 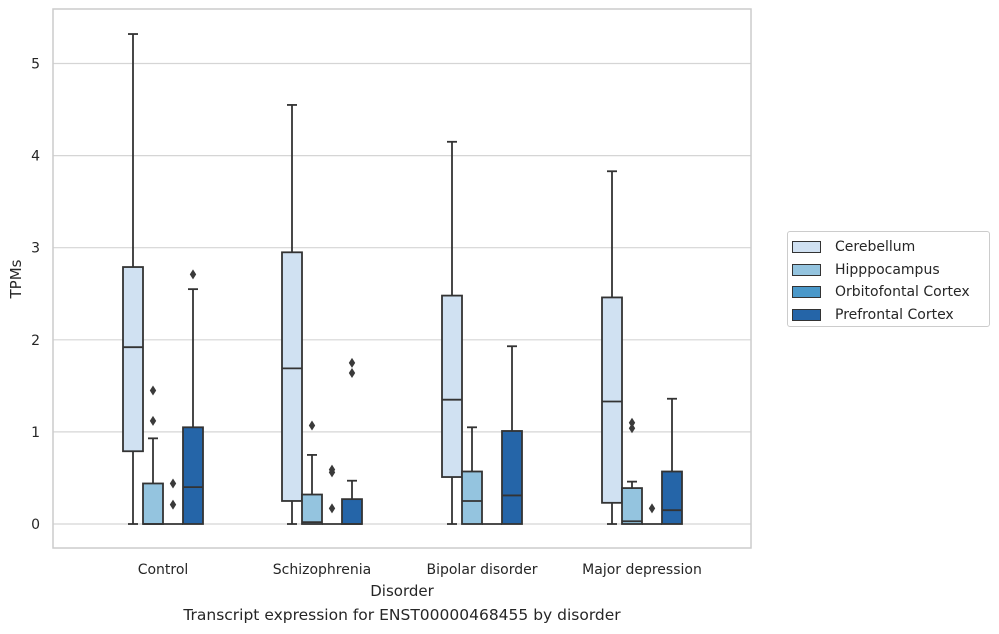 I want to click on legend-label: Hipppocampus, so click(x=887, y=269).